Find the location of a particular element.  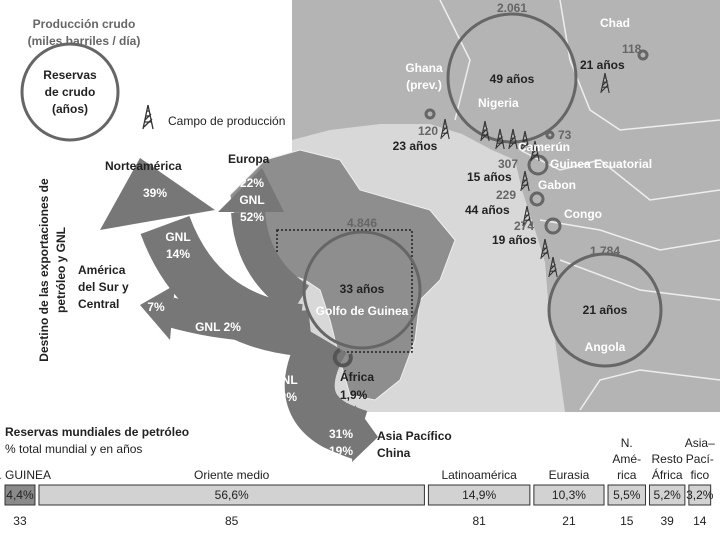

country-name: Congo is located at coordinates (583, 214).